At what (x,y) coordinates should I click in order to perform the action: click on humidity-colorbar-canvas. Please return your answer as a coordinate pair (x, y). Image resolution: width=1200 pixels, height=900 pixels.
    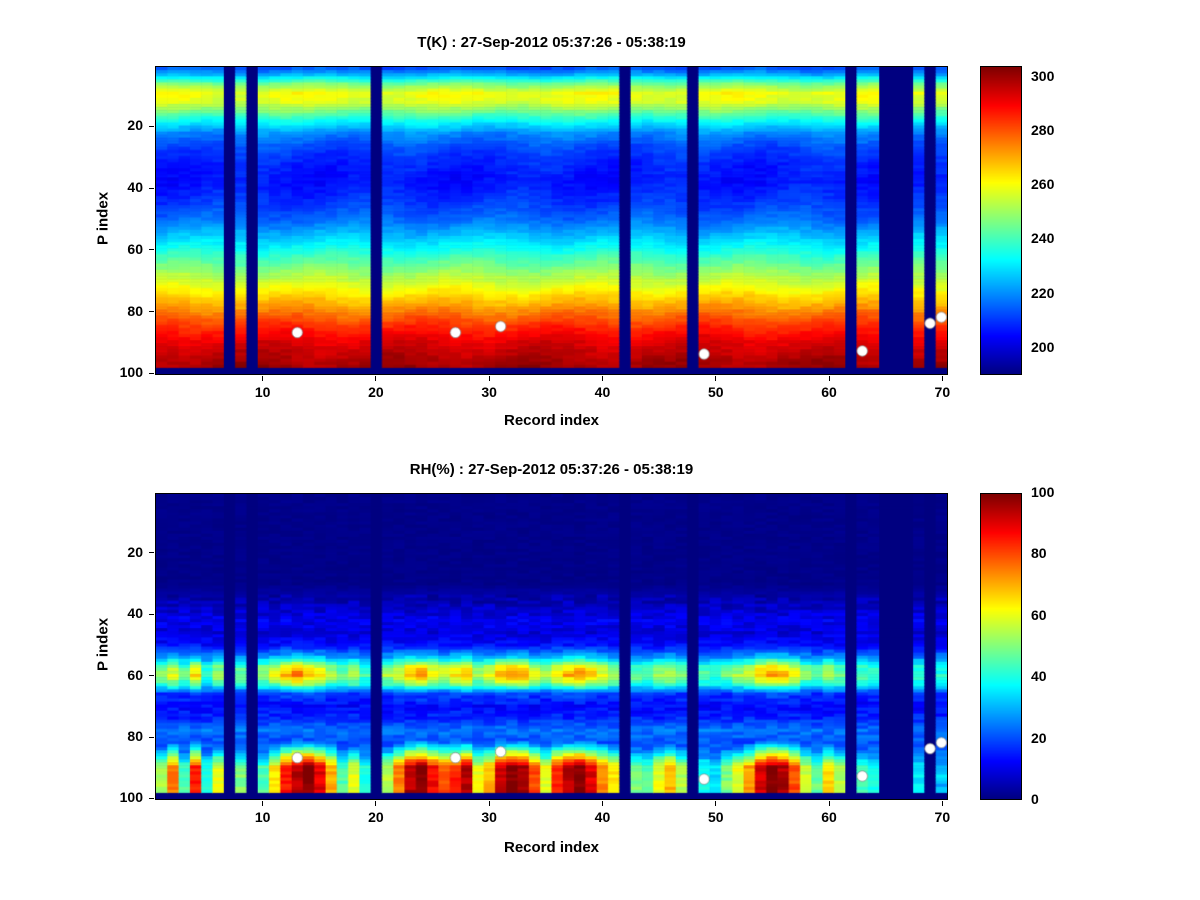
    Looking at the image, I should click on (1001, 646).